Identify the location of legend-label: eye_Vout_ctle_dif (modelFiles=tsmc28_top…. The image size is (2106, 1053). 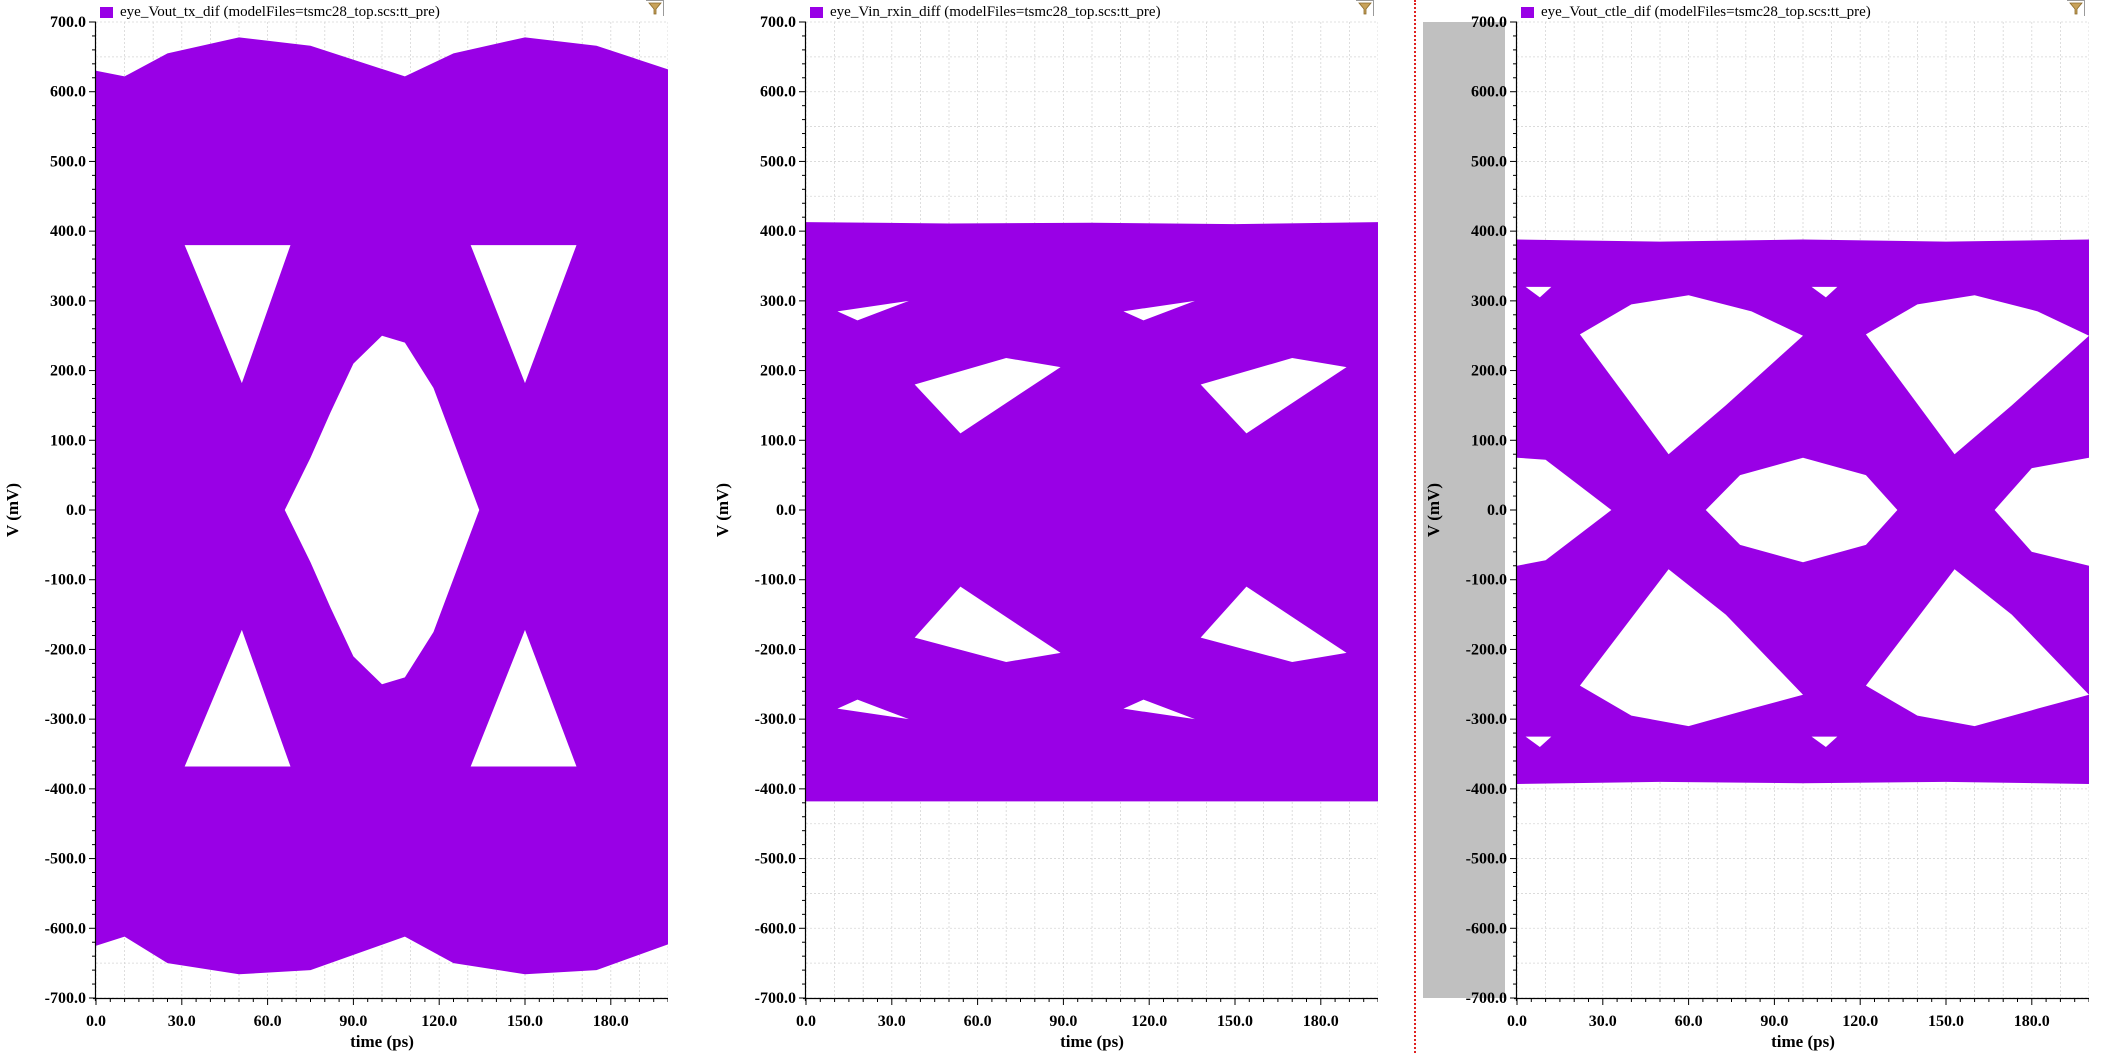
(1706, 12).